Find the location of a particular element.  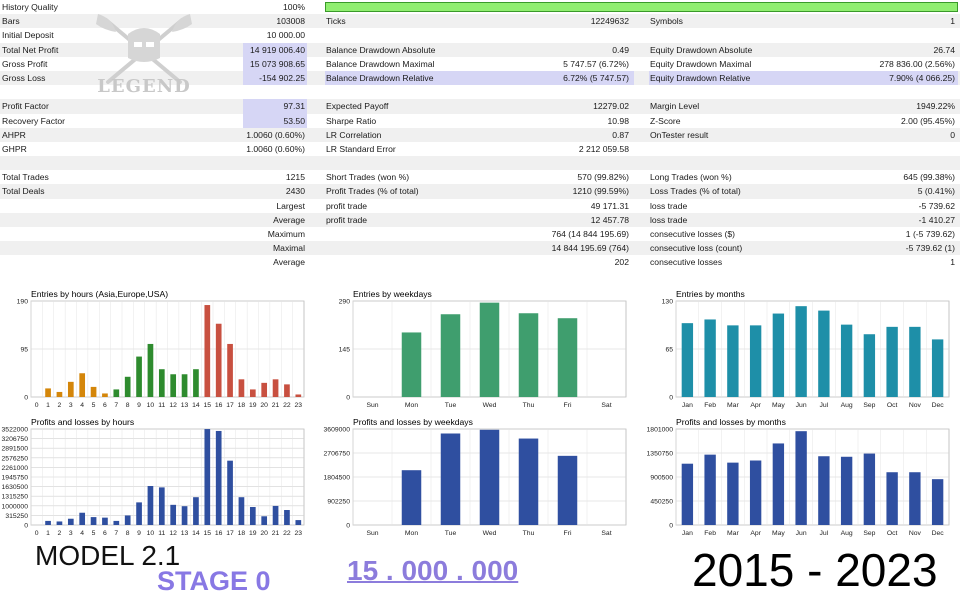

y-tick-label: 65 is located at coordinates (669, 350).